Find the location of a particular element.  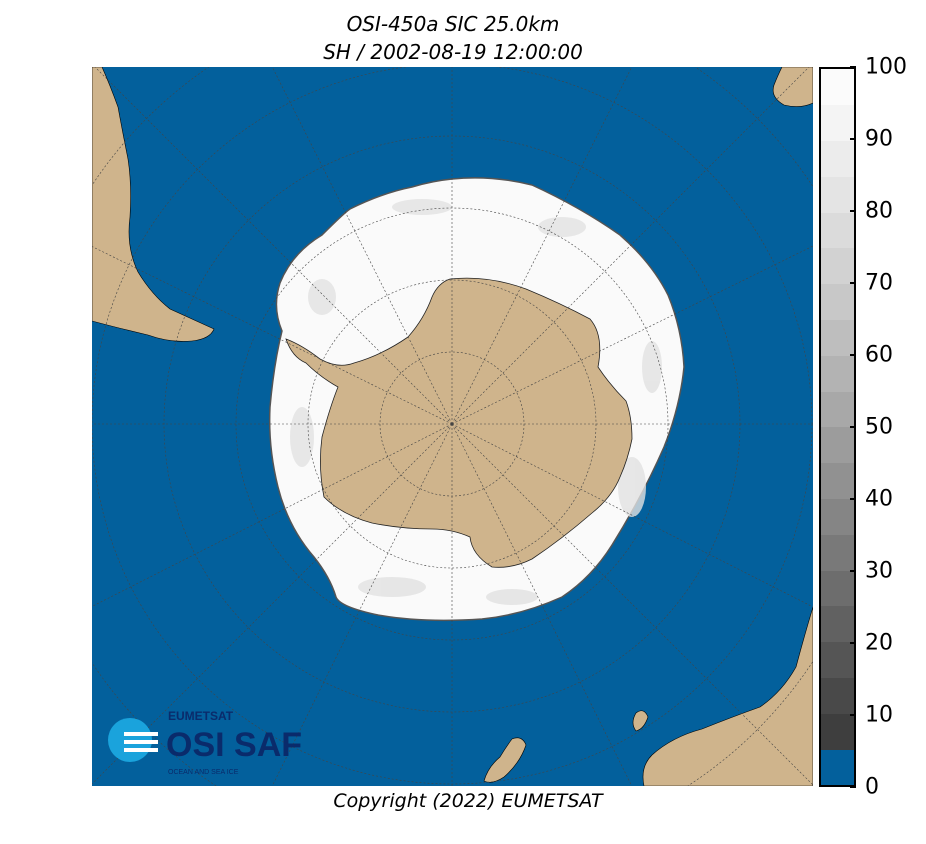

logo-swirl-icon is located at coordinates (133, 740).